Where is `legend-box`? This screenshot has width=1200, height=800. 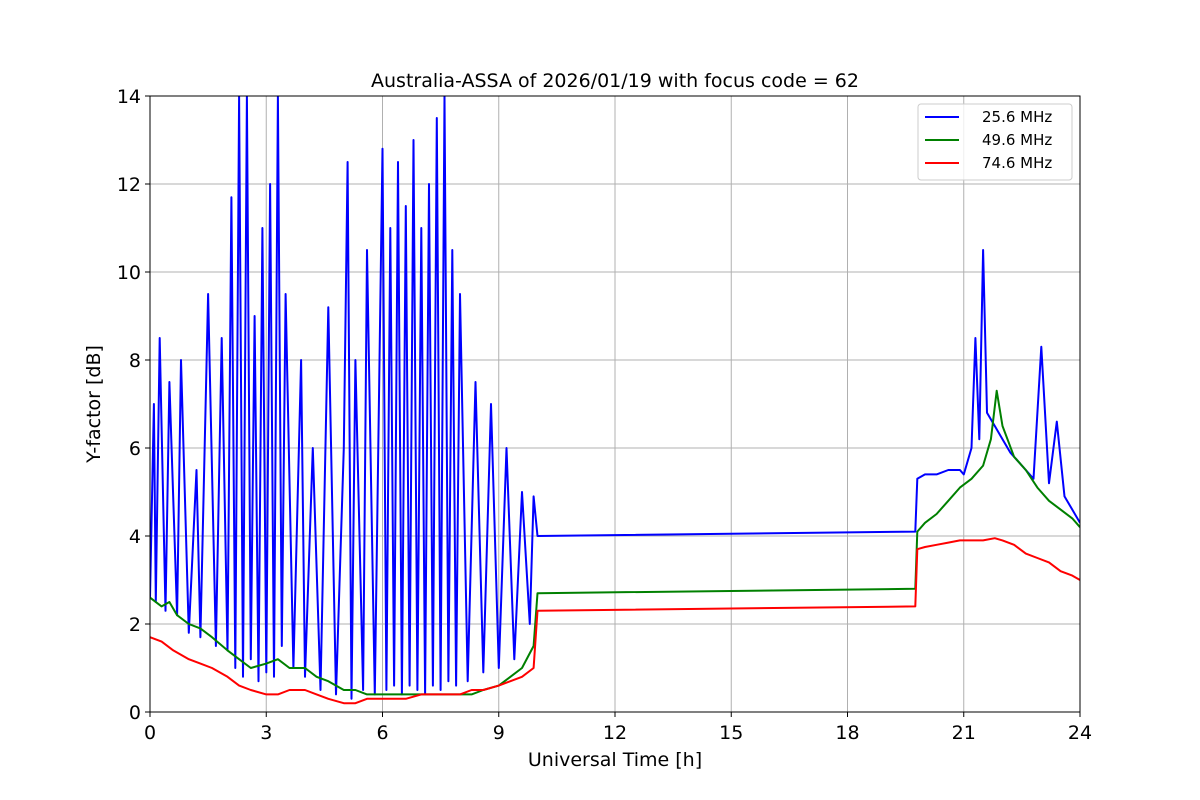 legend-box is located at coordinates (995, 142).